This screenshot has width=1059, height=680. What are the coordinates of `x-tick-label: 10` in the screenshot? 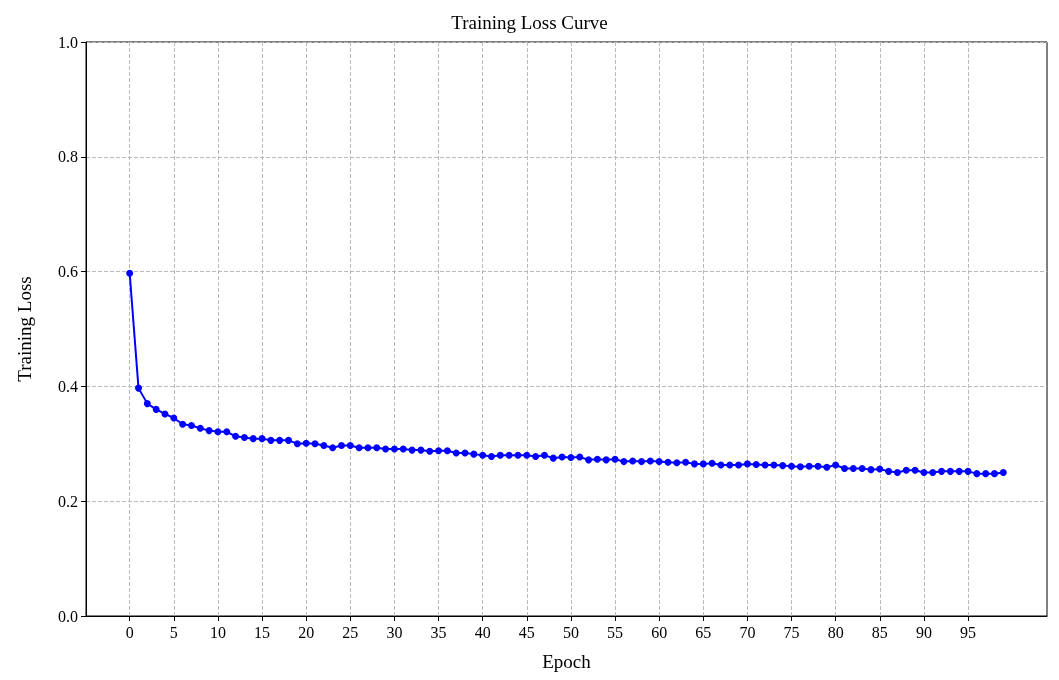 It's located at (217, 632).